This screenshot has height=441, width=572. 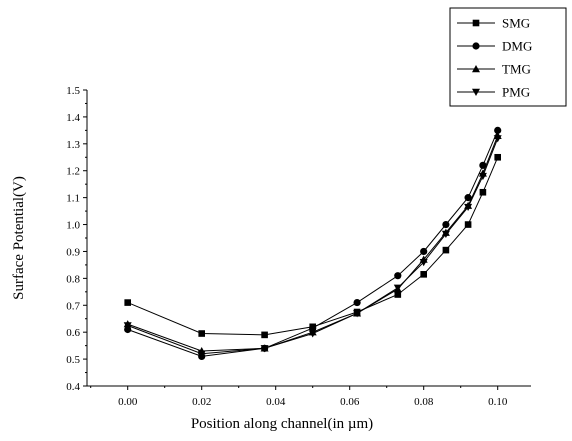 What do you see at coordinates (73, 360) in the screenshot?
I see `y-tick-label: 0.5` at bounding box center [73, 360].